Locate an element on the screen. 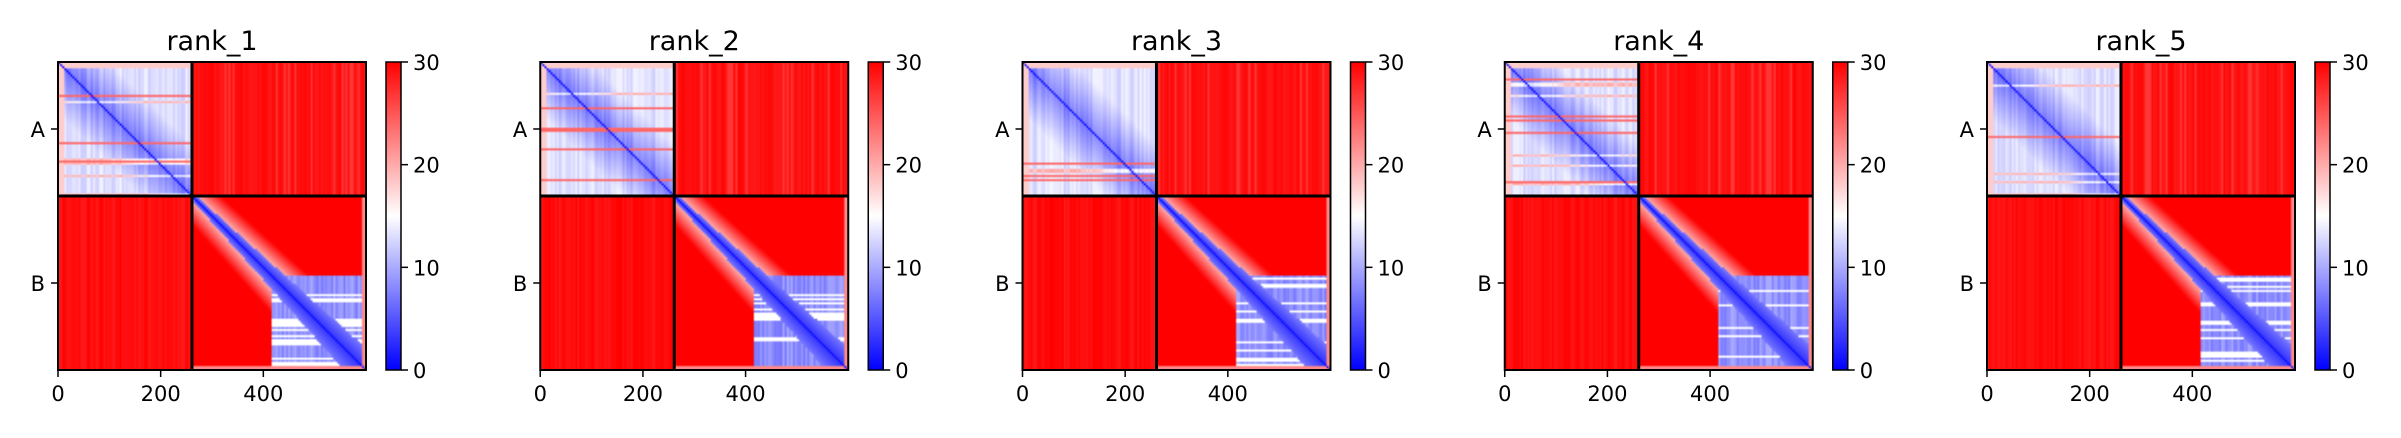 This screenshot has width=2401, height=438. panel-title: rank_2 is located at coordinates (694, 41).